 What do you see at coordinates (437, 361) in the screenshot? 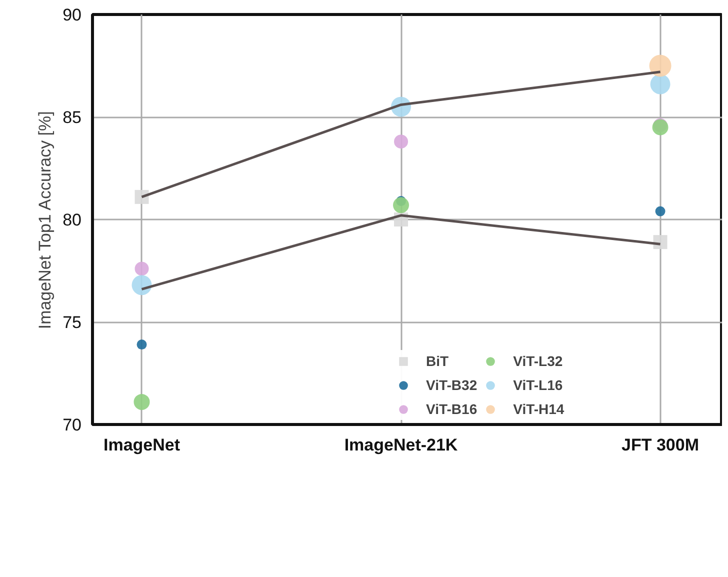
I see `legend-label: BiT` at bounding box center [437, 361].